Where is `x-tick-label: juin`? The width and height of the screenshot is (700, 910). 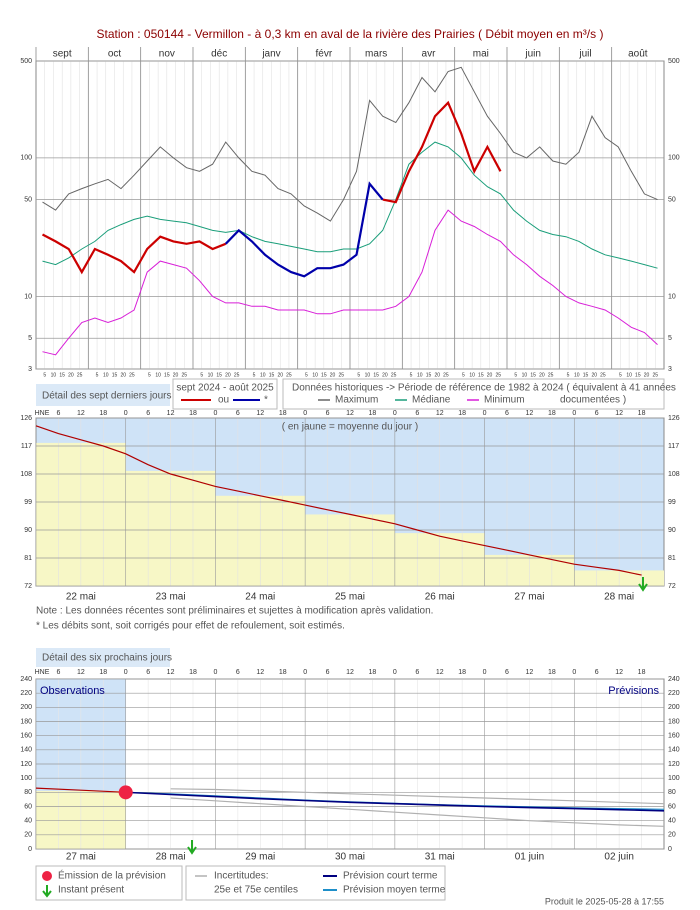
x-tick-label: juin is located at coordinates (532, 54).